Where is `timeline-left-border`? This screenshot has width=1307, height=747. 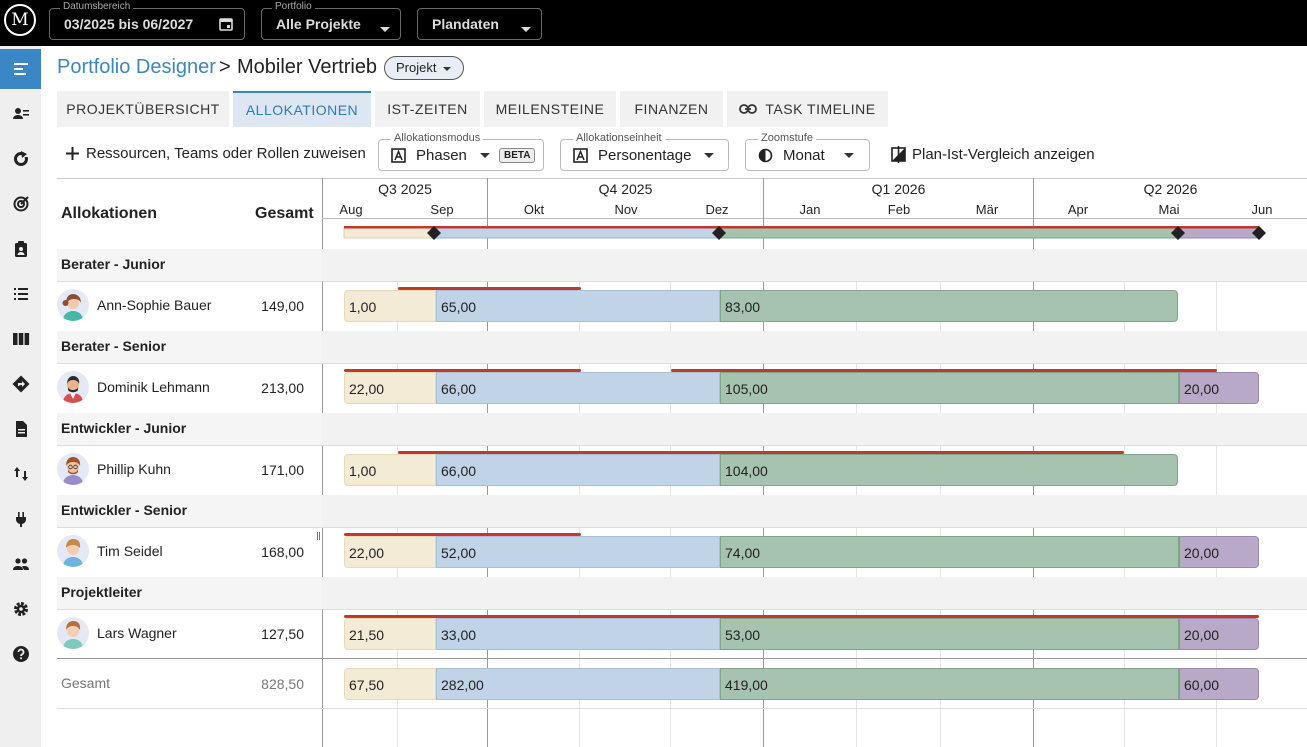 timeline-left-border is located at coordinates (322, 462).